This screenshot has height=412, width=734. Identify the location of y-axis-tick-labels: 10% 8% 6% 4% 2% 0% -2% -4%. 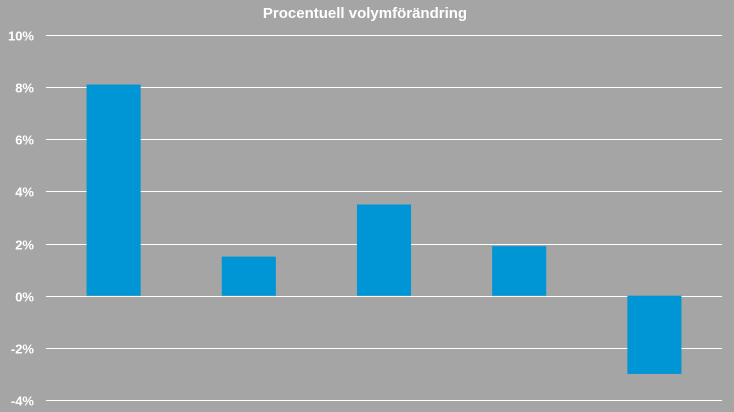
(21, 219).